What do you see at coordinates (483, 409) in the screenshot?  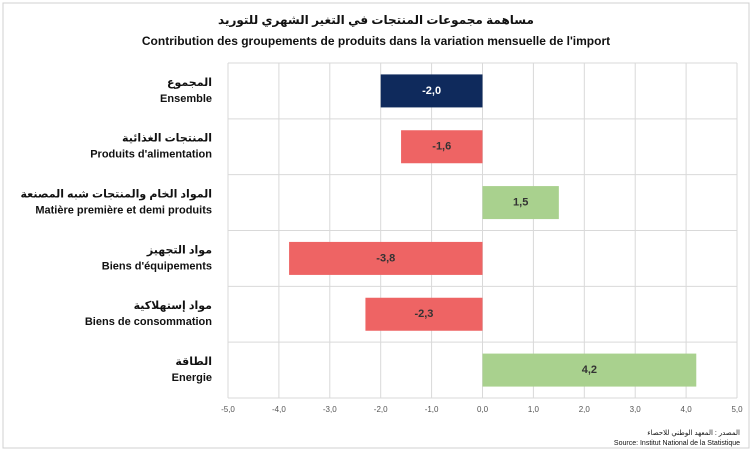 I see `x-tick-label: 0,0` at bounding box center [483, 409].